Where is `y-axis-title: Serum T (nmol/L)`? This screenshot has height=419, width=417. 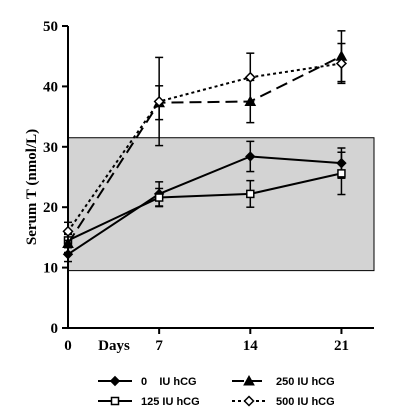 y-axis-title: Serum T (nmol/L) is located at coordinates (32, 187).